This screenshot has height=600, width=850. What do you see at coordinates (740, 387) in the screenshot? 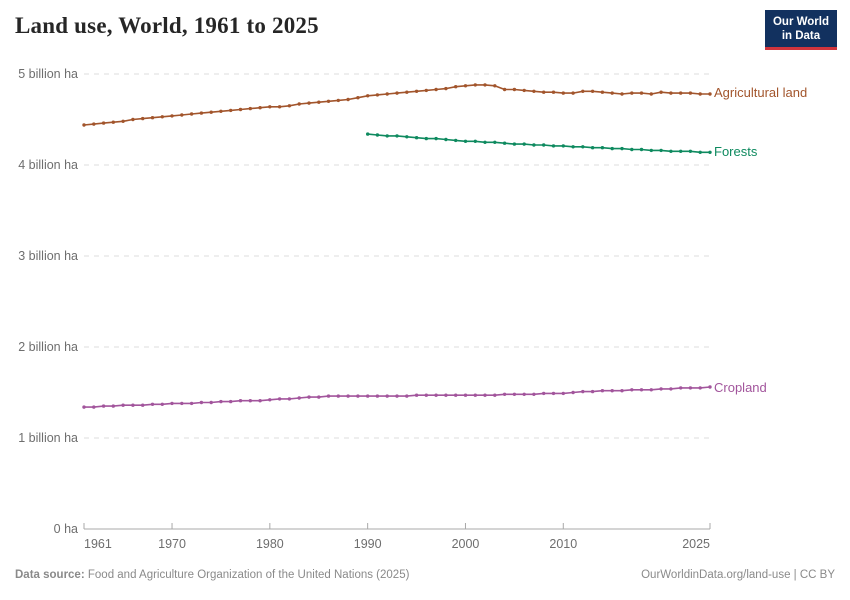
I see `series-label-cropland: Cropland` at bounding box center [740, 387].